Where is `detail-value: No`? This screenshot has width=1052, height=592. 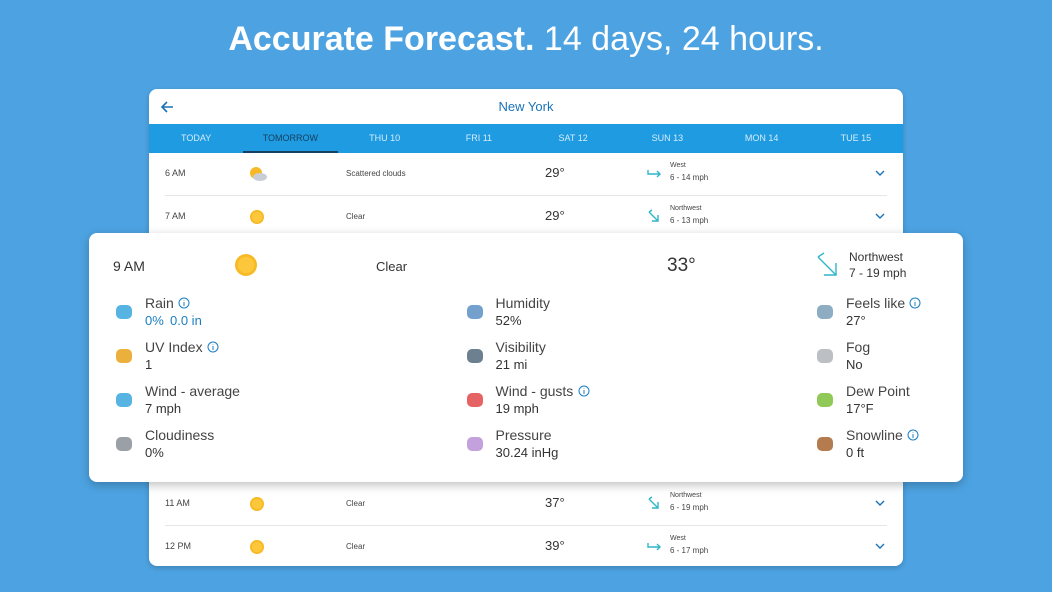 detail-value: No is located at coordinates (854, 364).